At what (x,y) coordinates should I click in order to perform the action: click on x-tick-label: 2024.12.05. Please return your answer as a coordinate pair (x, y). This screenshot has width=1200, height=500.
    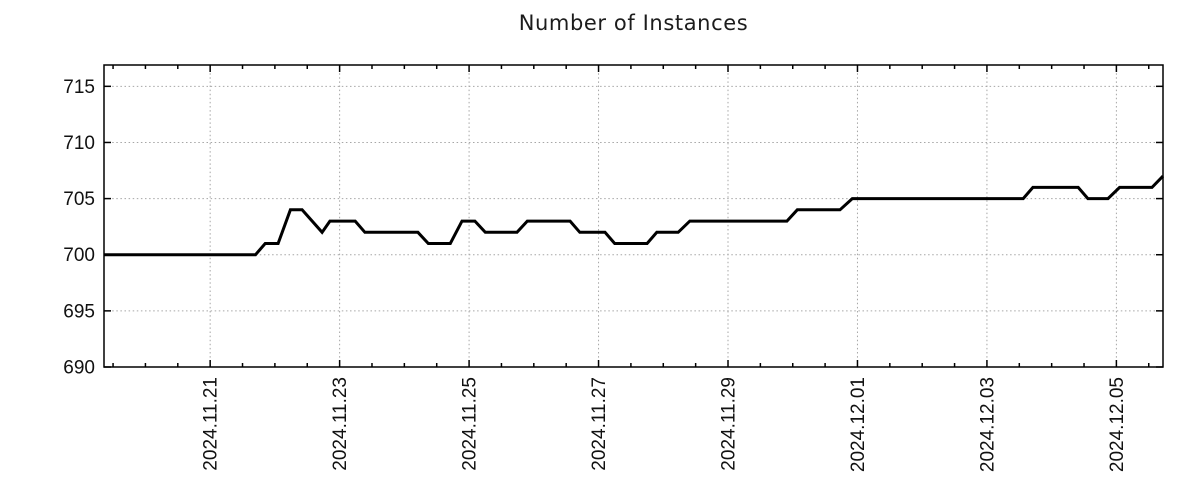
    Looking at the image, I should click on (1117, 424).